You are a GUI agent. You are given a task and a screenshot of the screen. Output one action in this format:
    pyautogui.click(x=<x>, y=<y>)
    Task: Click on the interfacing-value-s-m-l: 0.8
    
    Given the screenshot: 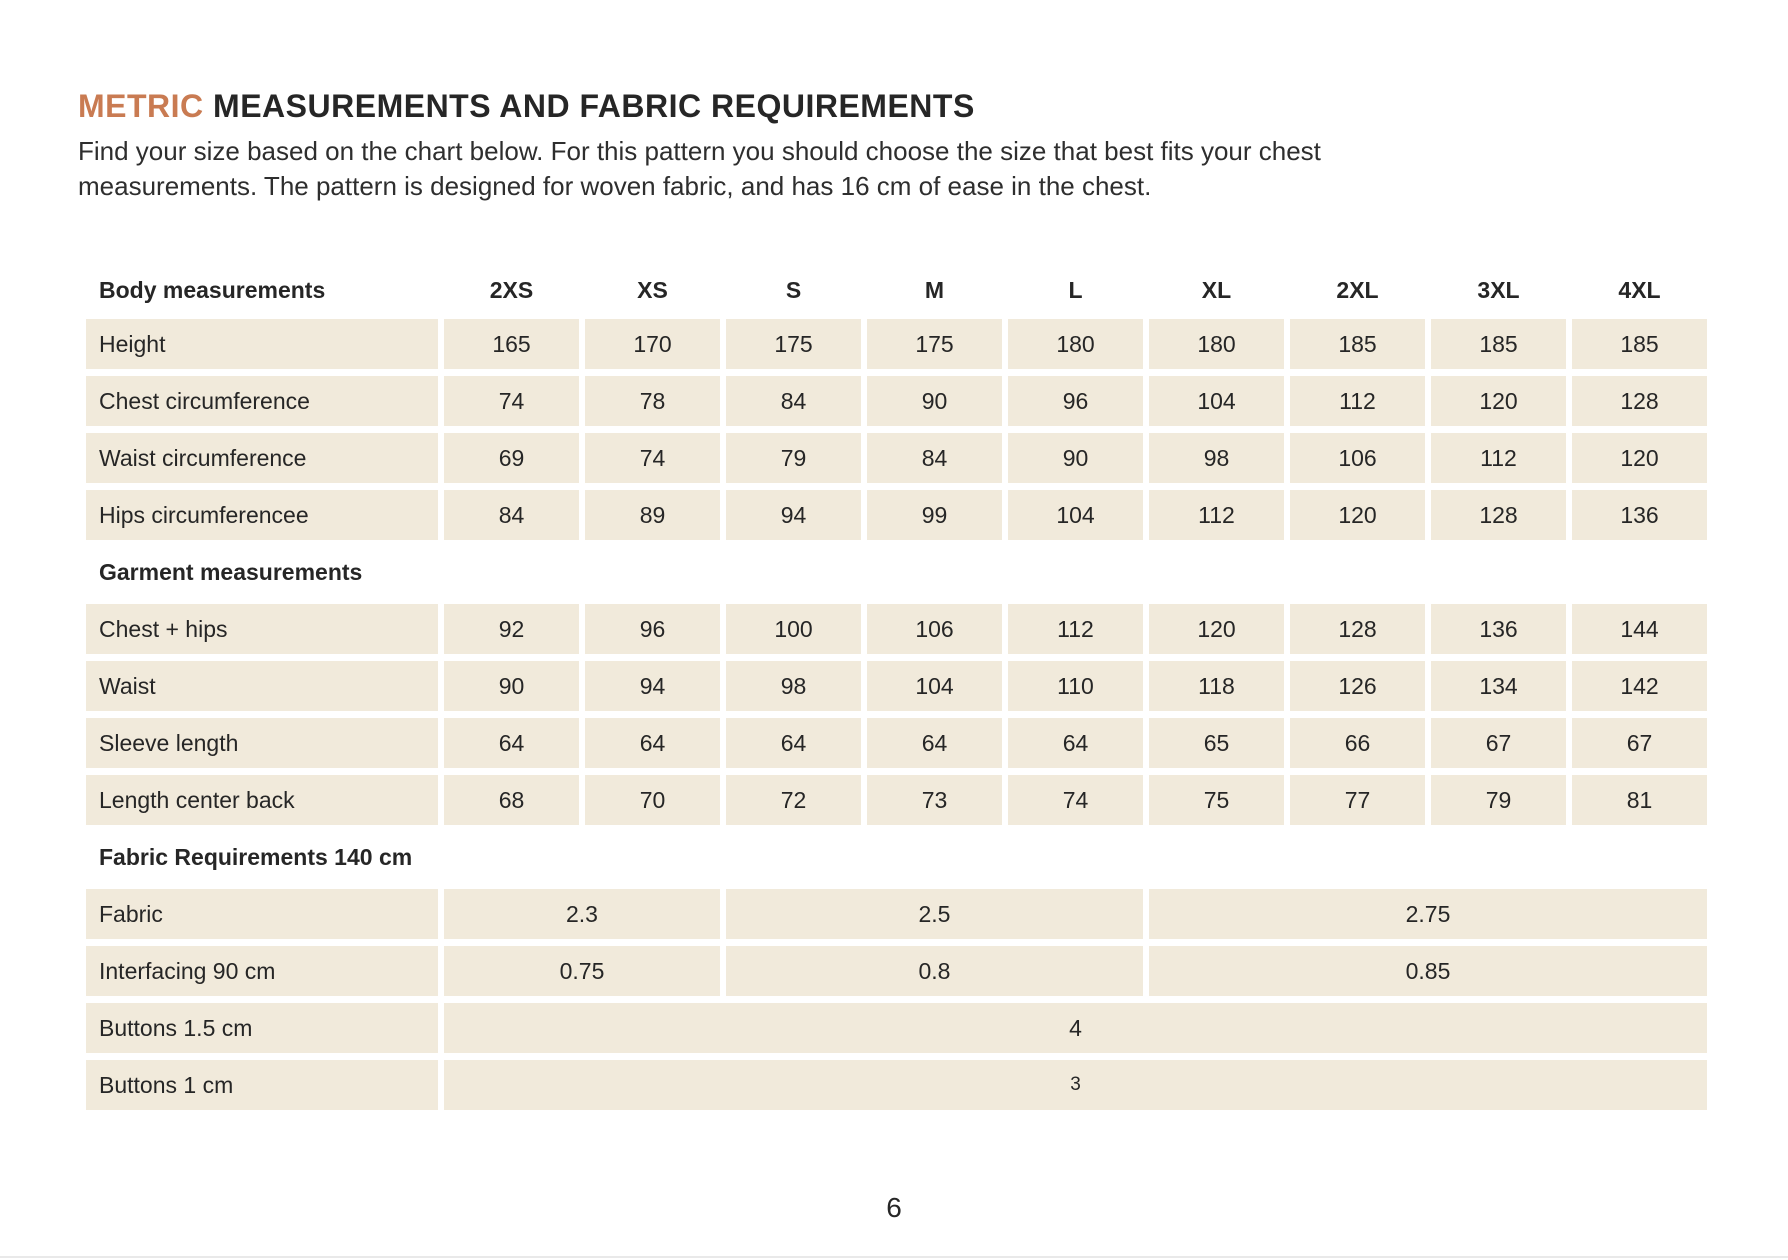 What is the action you would take?
    pyautogui.click(x=934, y=971)
    